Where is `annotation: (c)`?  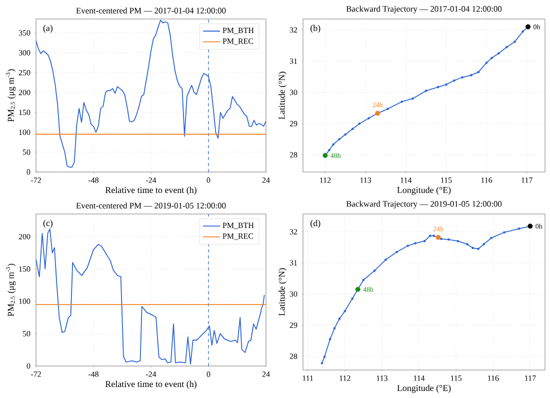
annotation: (c) is located at coordinates (48, 224).